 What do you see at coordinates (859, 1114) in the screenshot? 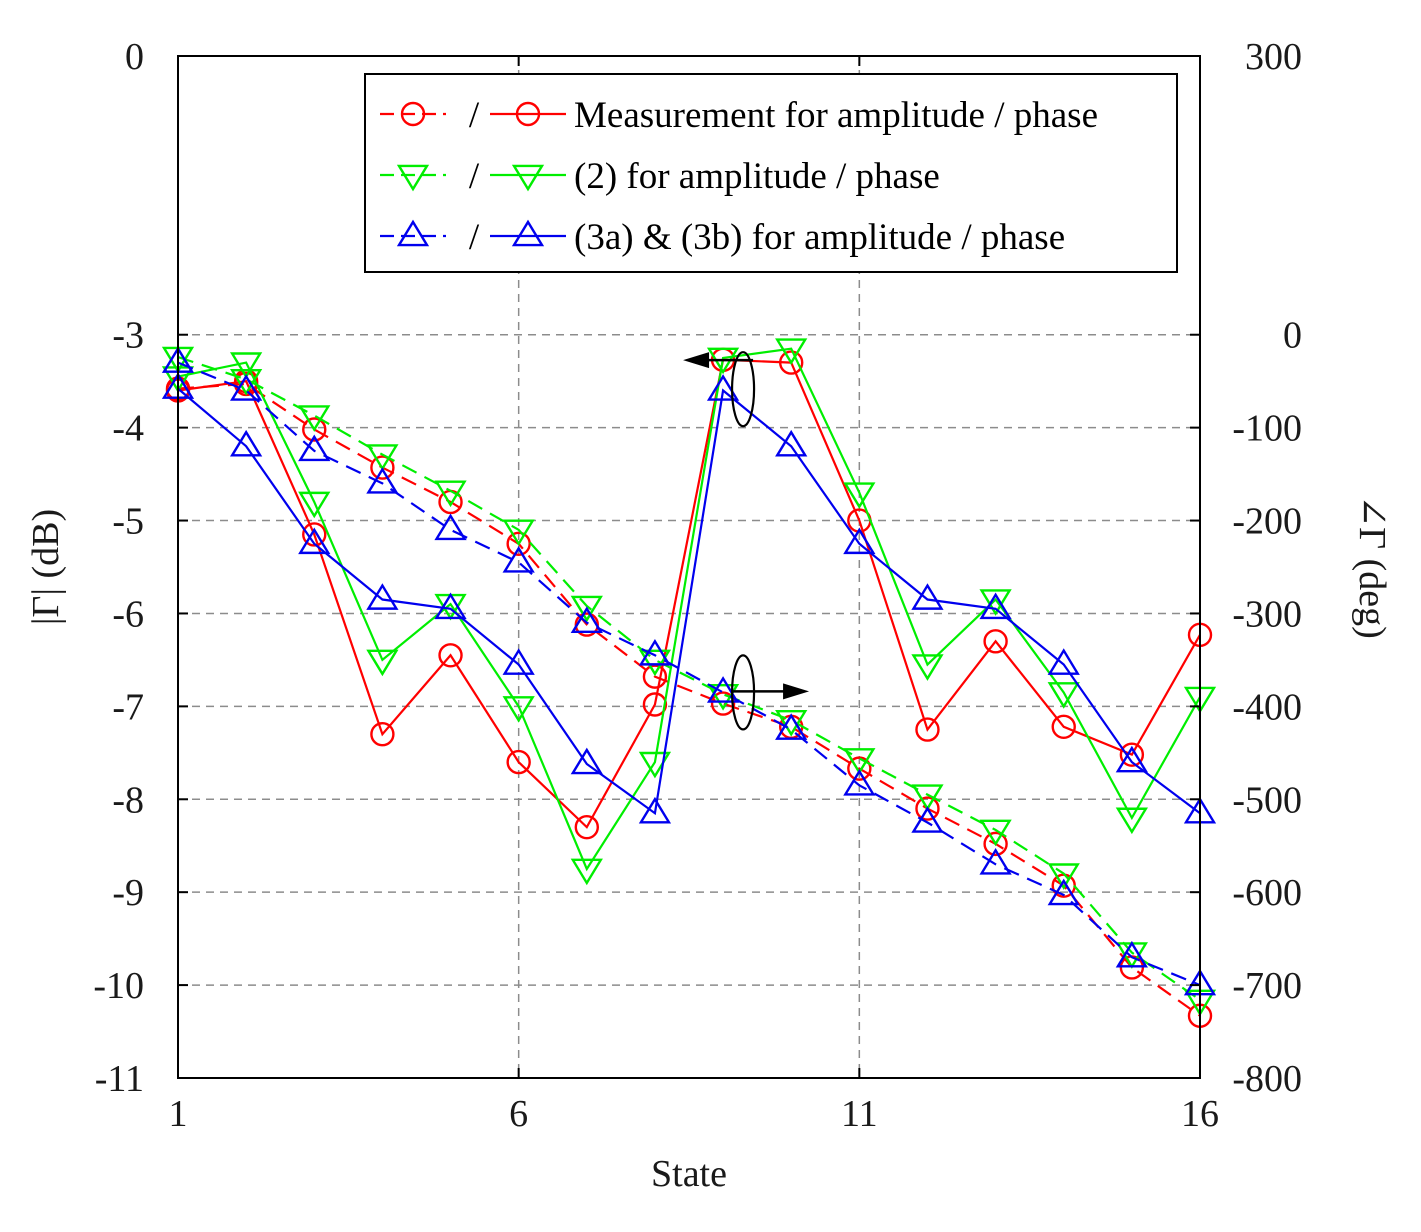
I see `x-tick-label: 11` at bounding box center [859, 1114].